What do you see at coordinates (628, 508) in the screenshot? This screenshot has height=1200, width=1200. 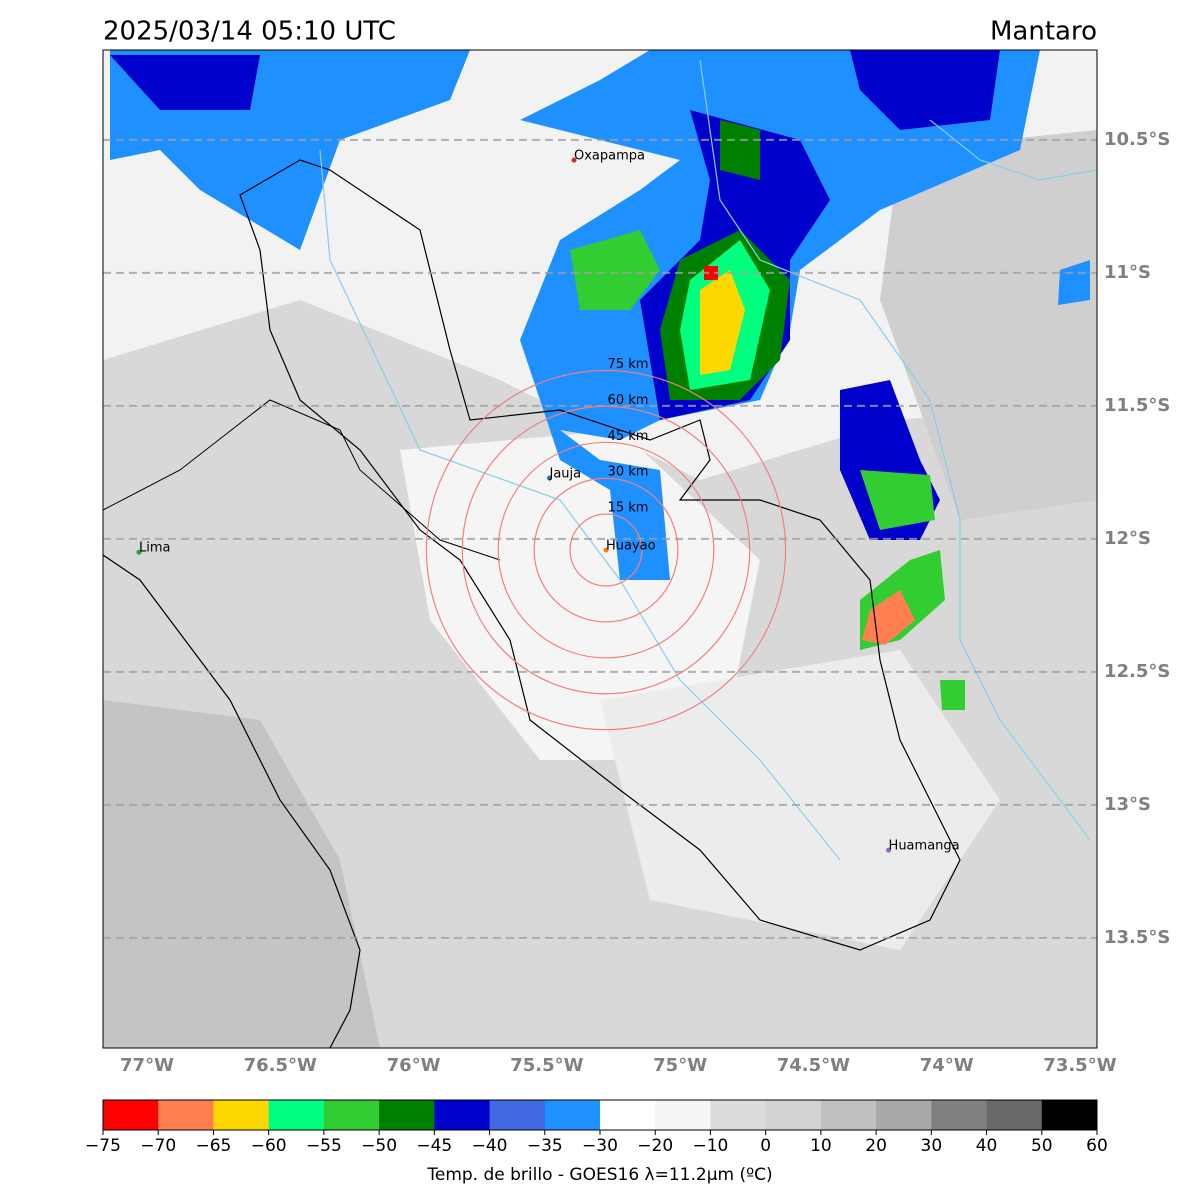 I see `ring-label: 15 km` at bounding box center [628, 508].